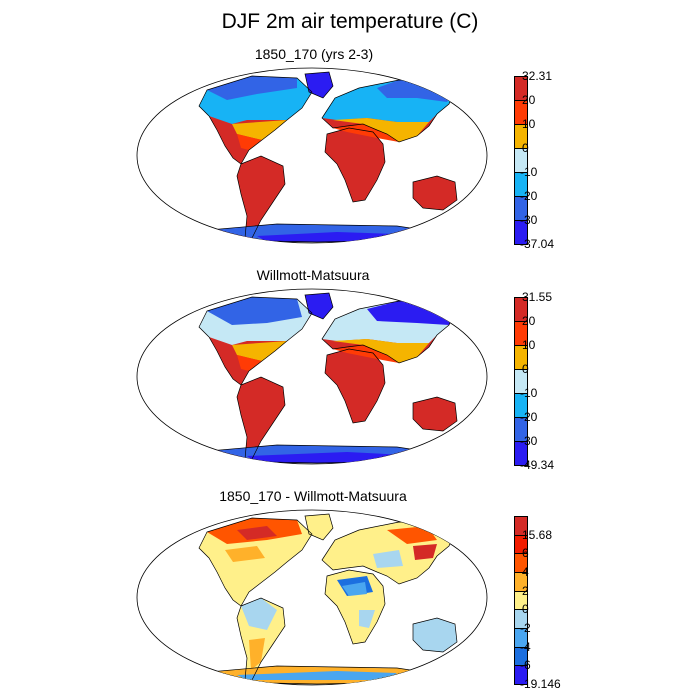 Image resolution: width=700 pixels, height=700 pixels. I want to click on colorbar-model: -37.04 -30 -20 -10 0 10 20 32.31, so click(534, 160).